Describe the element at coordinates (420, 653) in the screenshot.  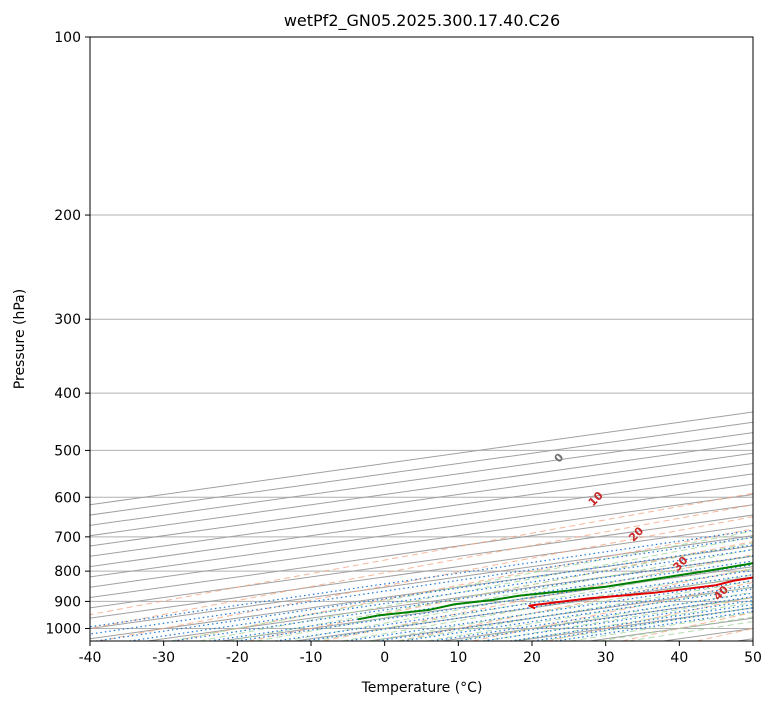
I see `x-axis: -40 -30 -20 -10 0 10 20 30 40 50` at that location.